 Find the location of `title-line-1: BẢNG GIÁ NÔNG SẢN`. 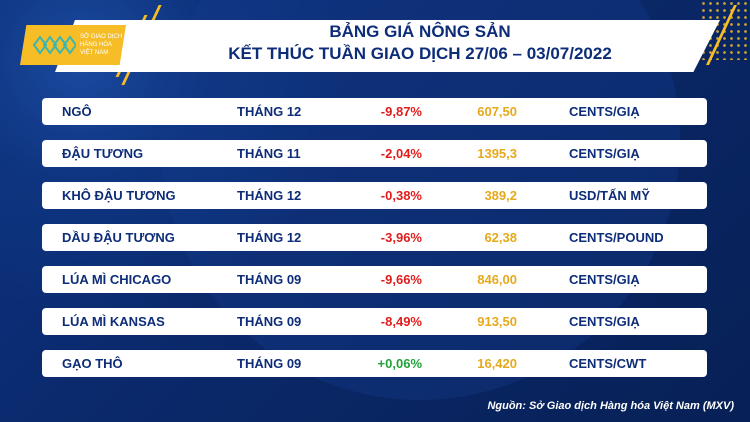

title-line-1: BẢNG GIÁ NÔNG SẢN is located at coordinates (420, 31).